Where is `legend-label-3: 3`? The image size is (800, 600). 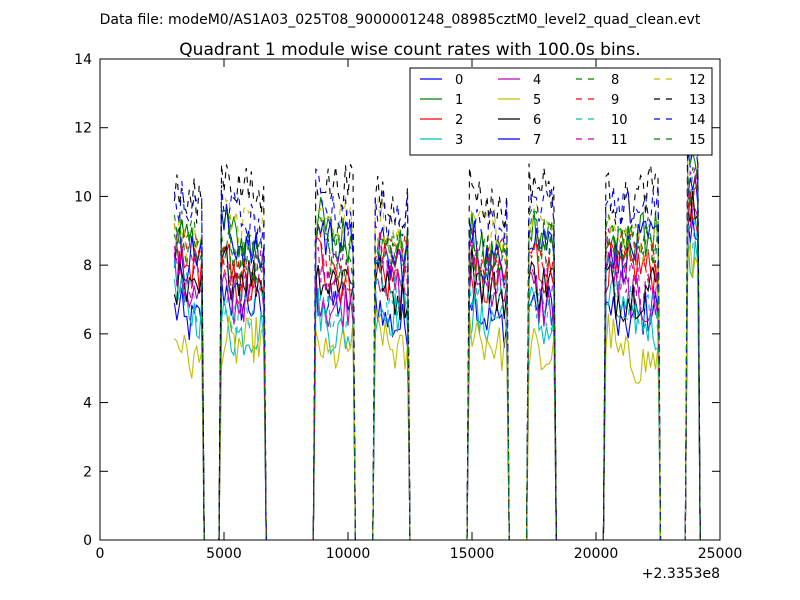
legend-label-3: 3 is located at coordinates (459, 140).